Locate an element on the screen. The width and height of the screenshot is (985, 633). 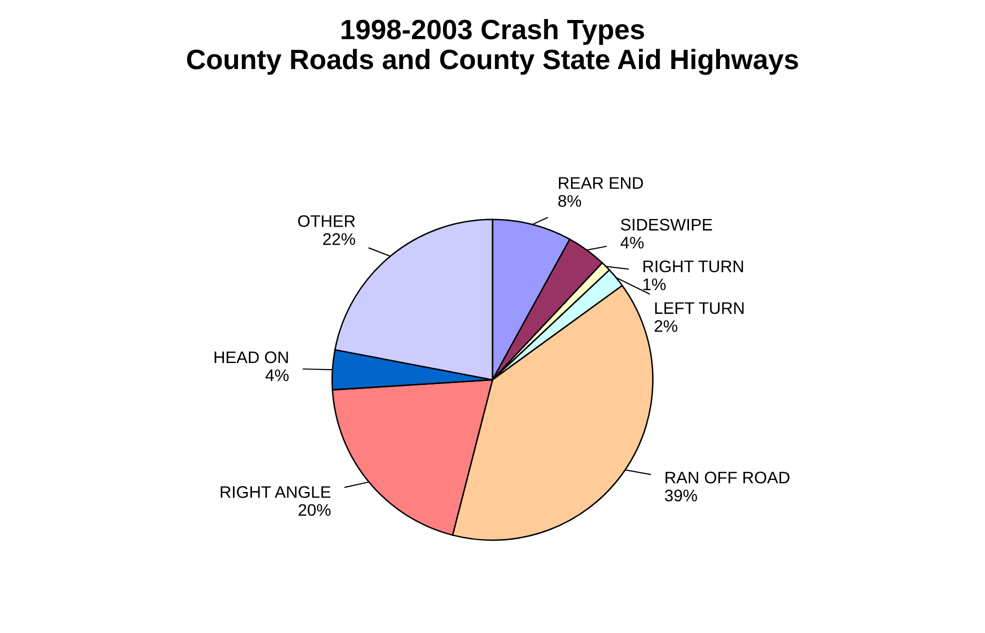
slice-label: RIGHT ANGLE is located at coordinates (275, 492).